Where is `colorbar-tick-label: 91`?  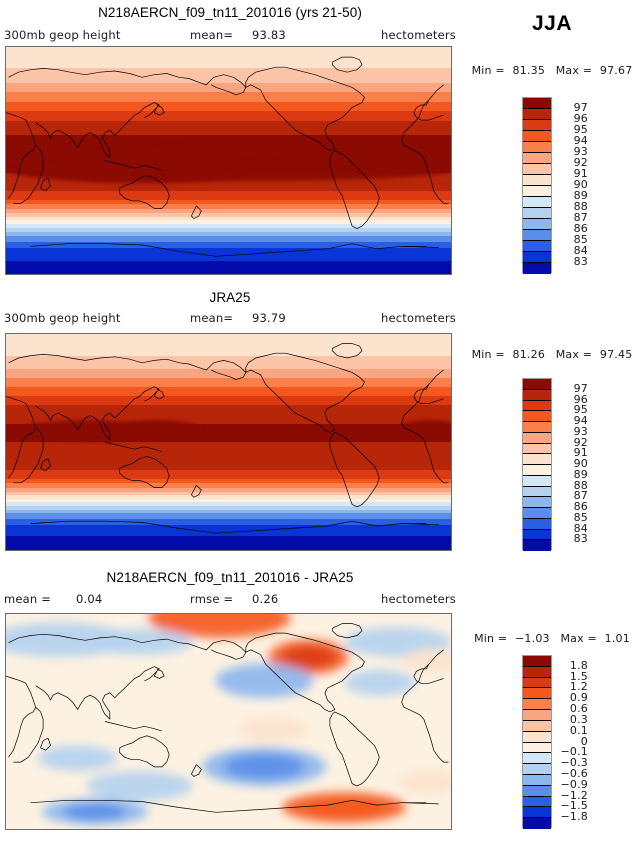
colorbar-tick-label: 91 is located at coordinates (580, 453).